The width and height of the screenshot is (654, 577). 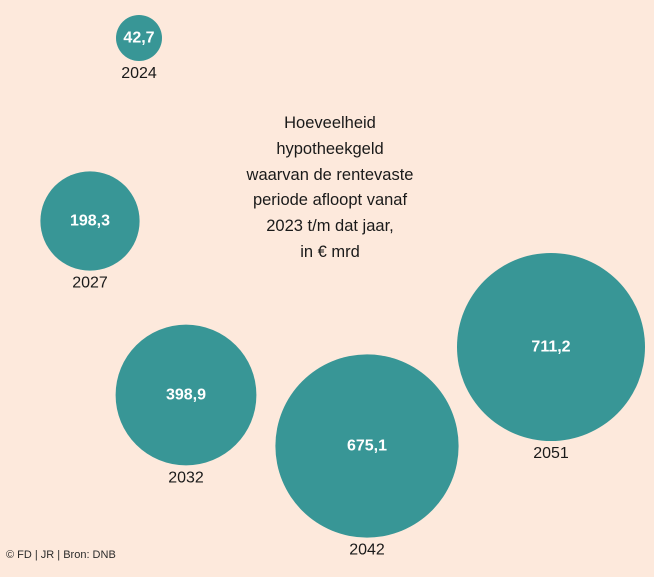 I want to click on bubble-2027, so click(x=90, y=221).